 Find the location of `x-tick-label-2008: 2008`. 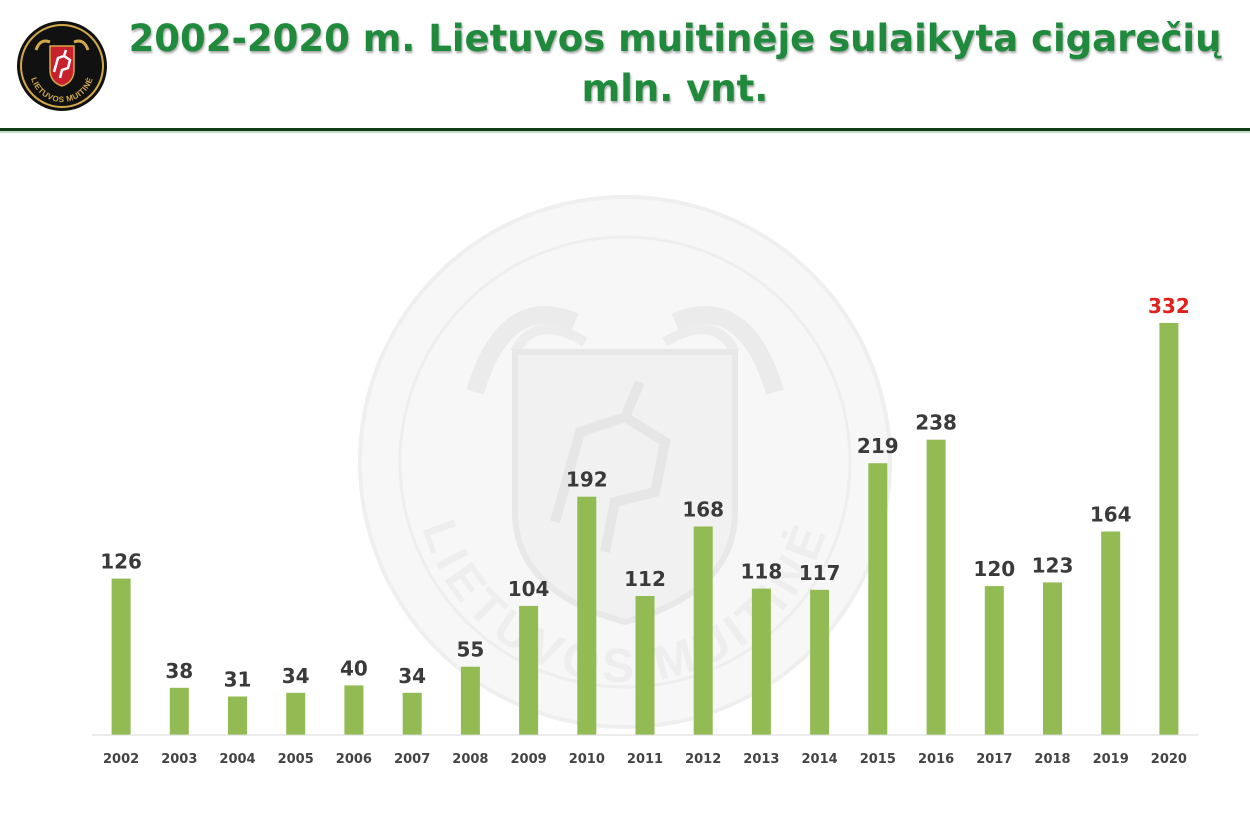

x-tick-label-2008: 2008 is located at coordinates (470, 759).